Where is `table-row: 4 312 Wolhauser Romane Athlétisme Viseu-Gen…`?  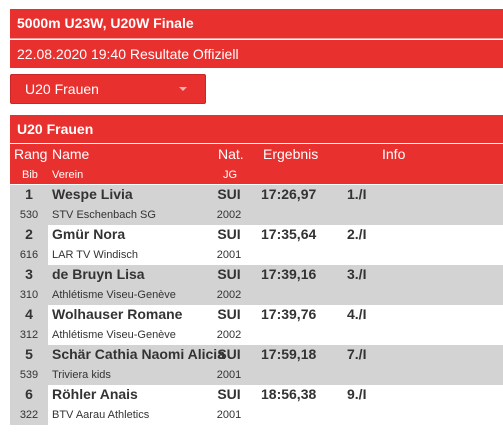
table-row: 4 312 Wolhauser Romane Athlétisme Viseu-Gen… is located at coordinates (256, 325).